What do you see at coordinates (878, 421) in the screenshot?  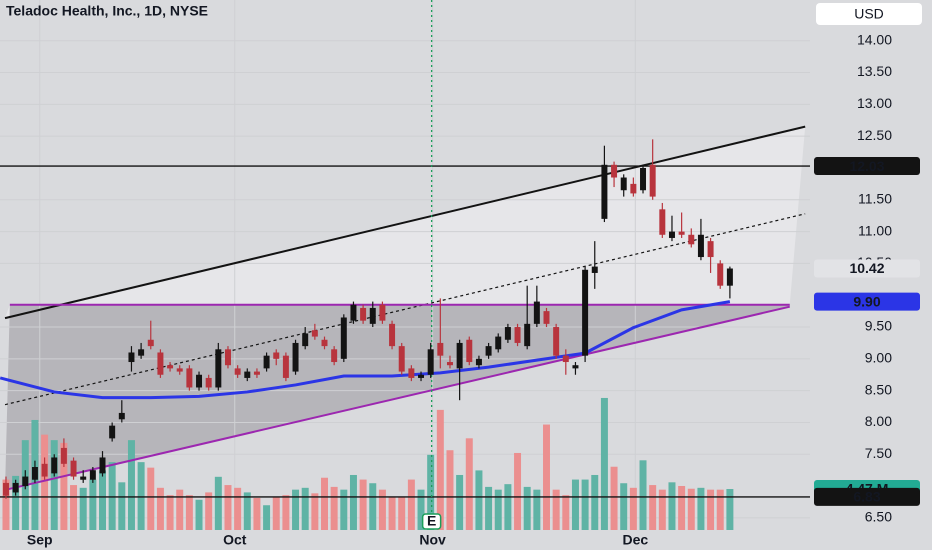 I see `y-tick-label: 8.00` at bounding box center [878, 421].